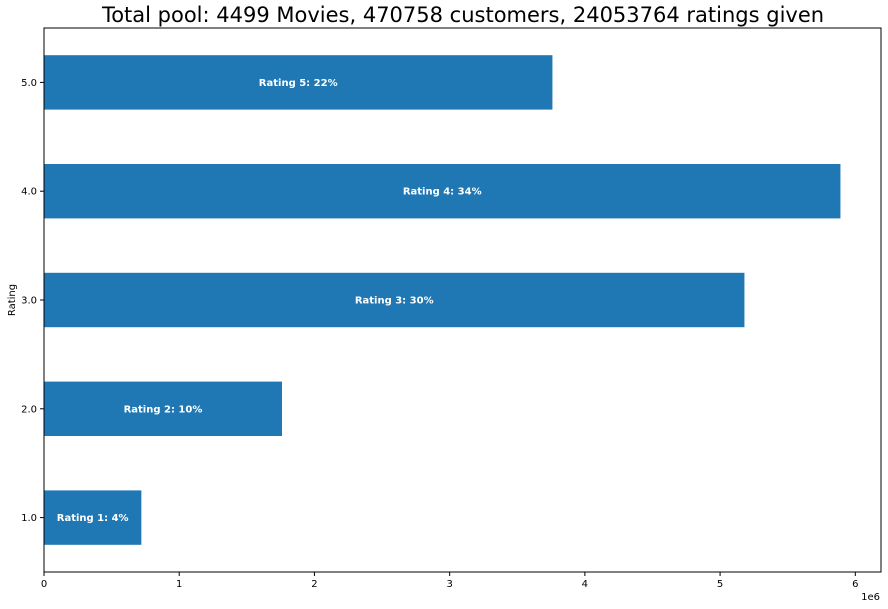  I want to click on y-tick-label-4: 4.0, so click(29, 192).